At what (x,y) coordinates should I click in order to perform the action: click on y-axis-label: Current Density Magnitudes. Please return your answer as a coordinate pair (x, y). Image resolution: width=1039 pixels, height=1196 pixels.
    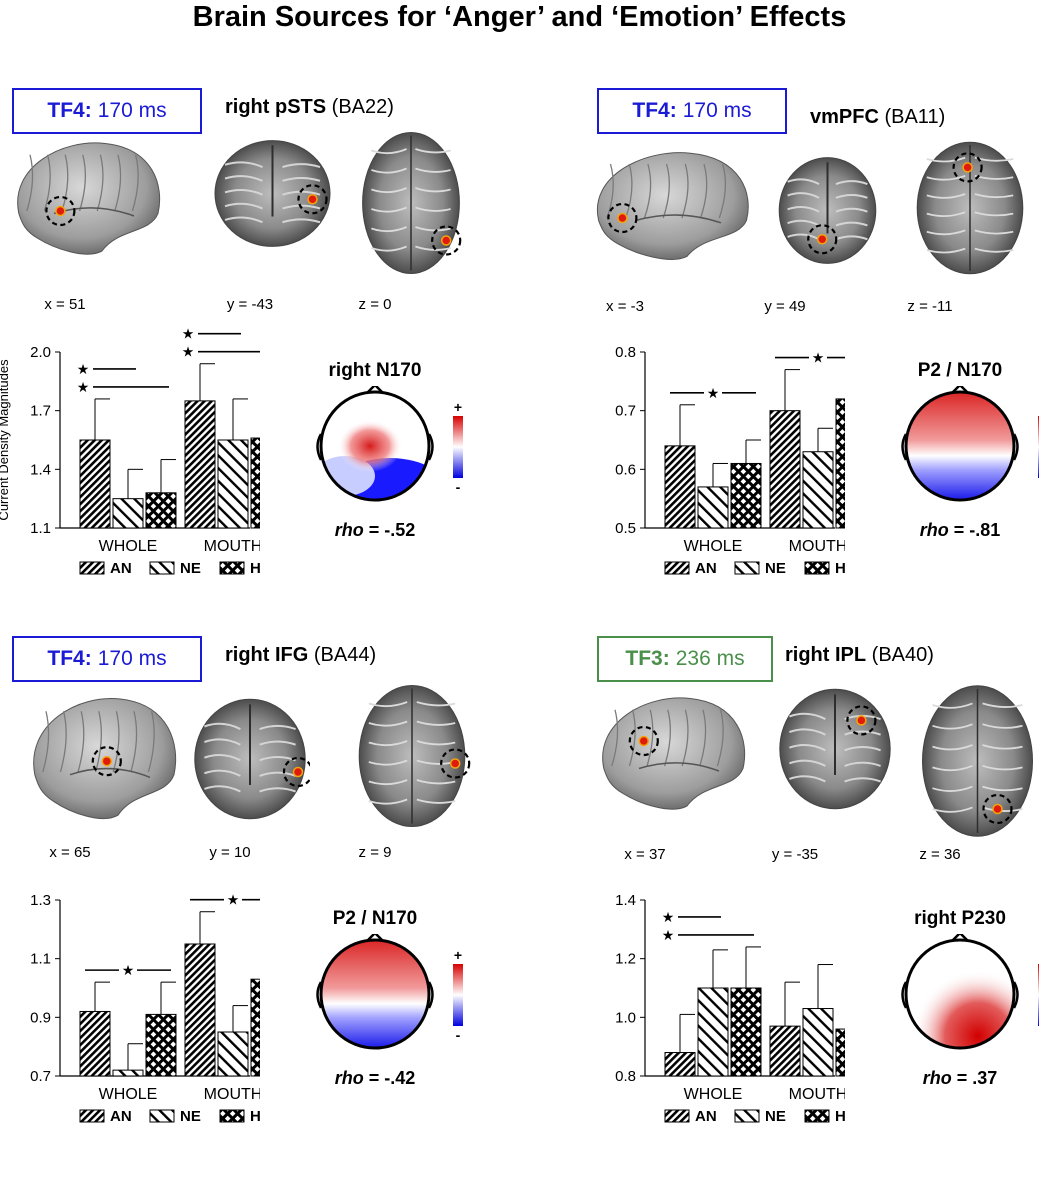
    Looking at the image, I should click on (5, 440).